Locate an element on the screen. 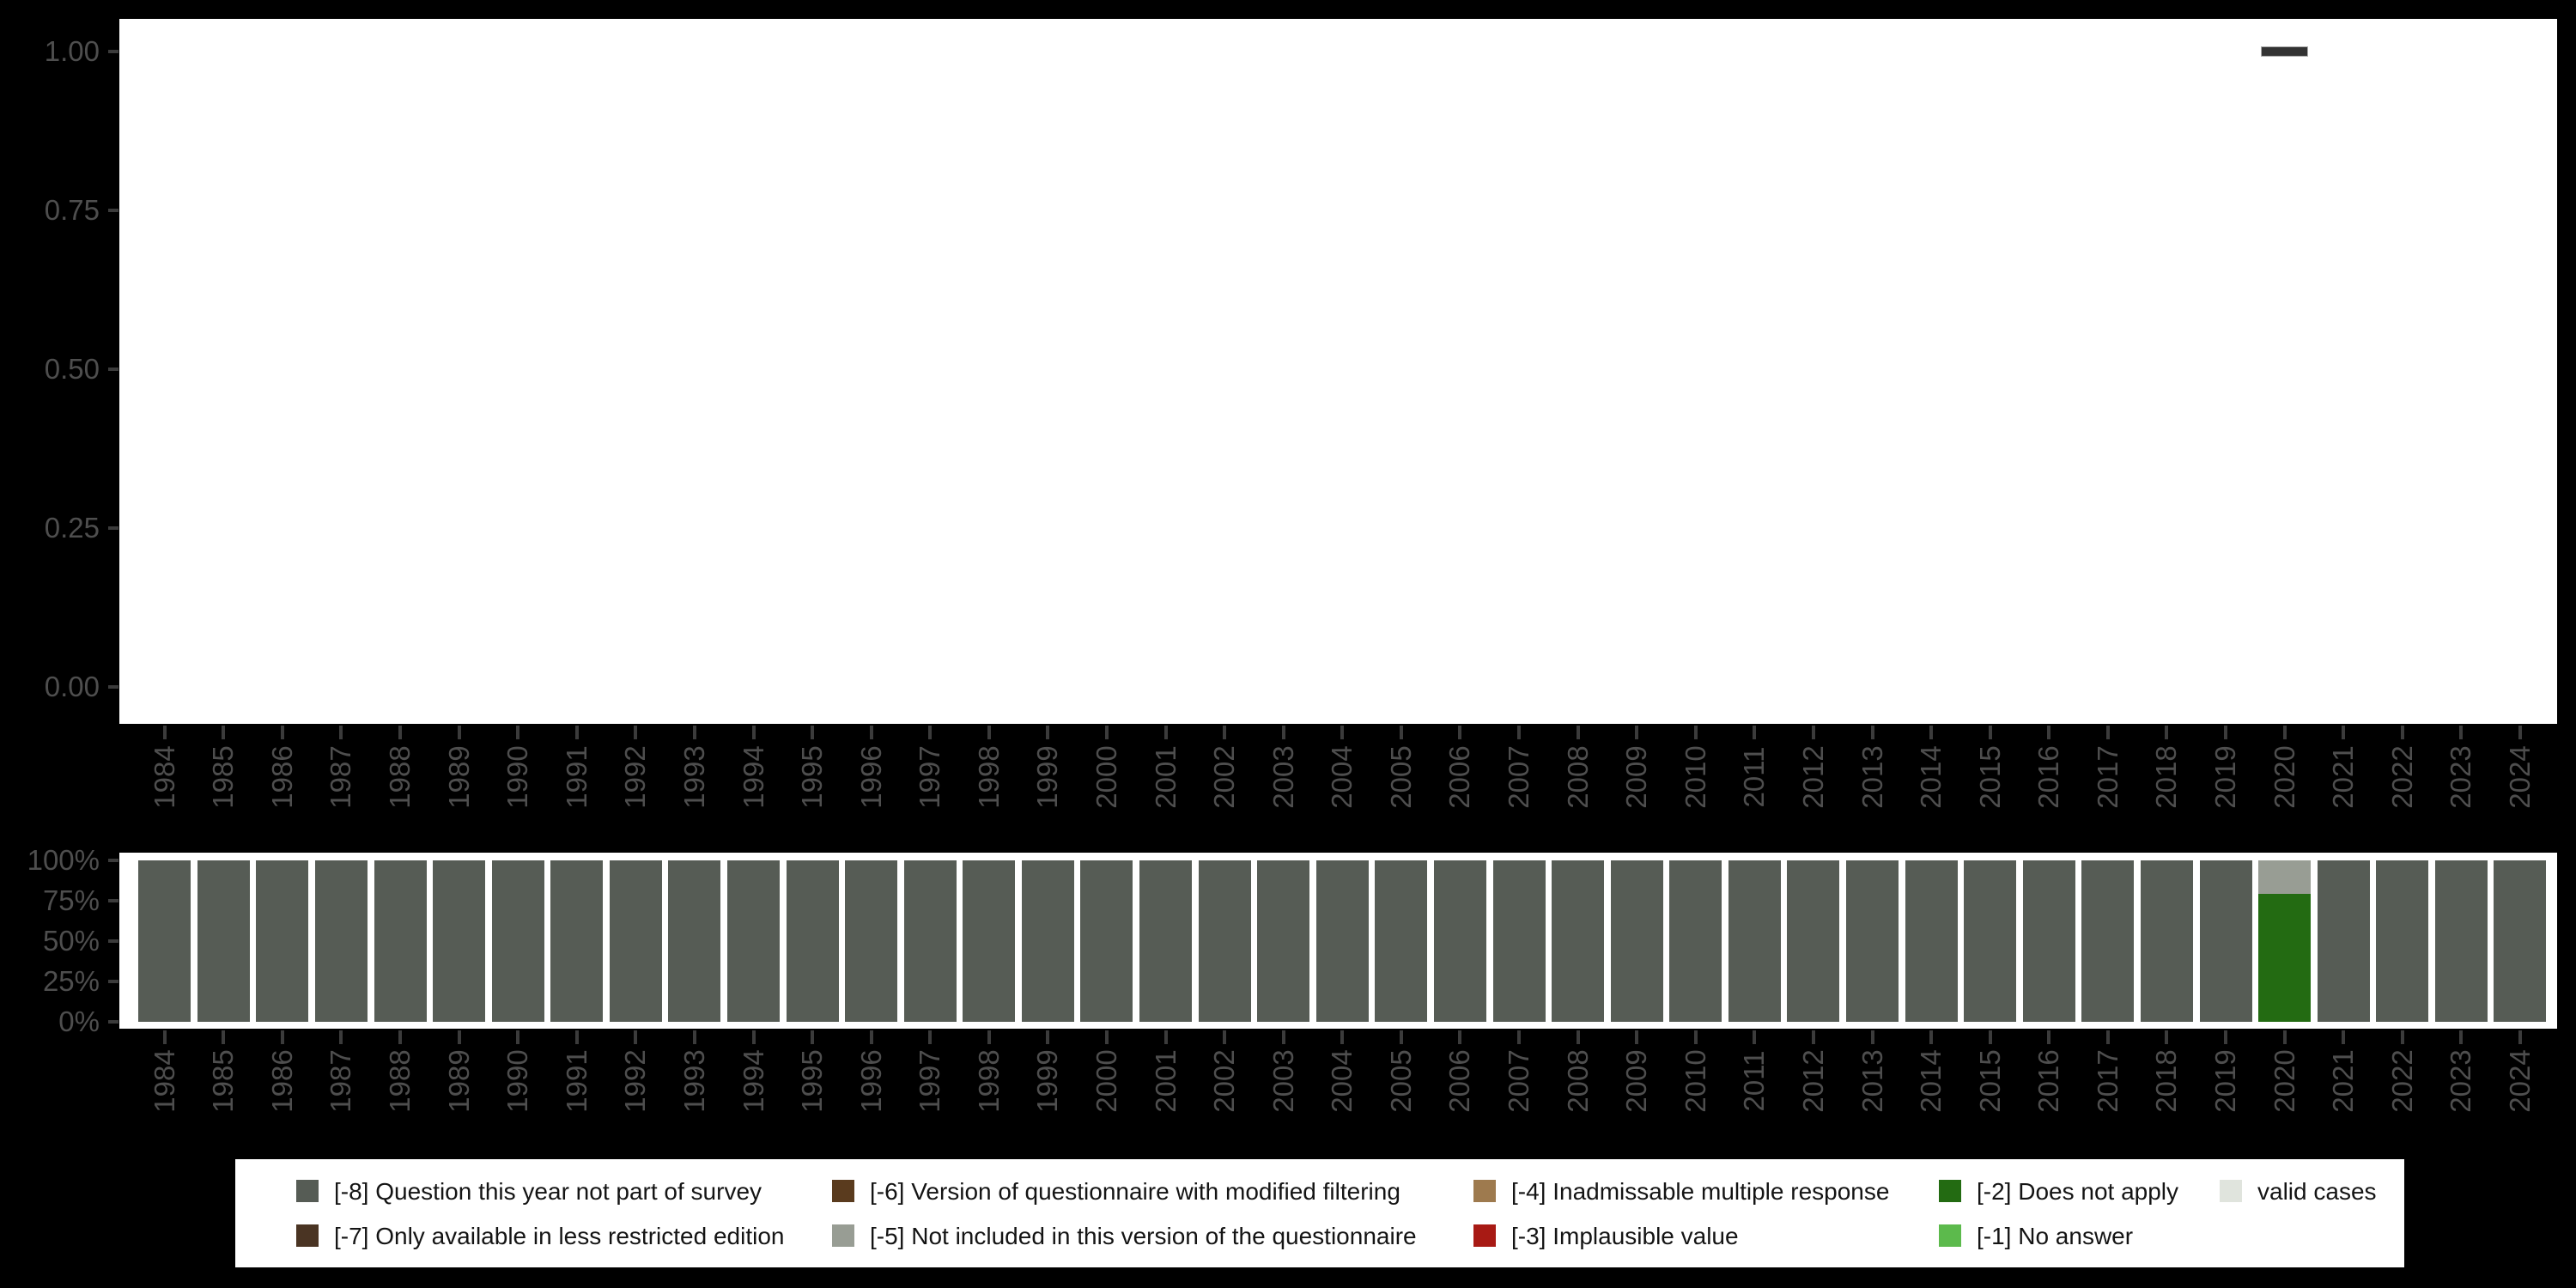 Image resolution: width=2576 pixels, height=1288 pixels. x-axis-year-label: 2001 is located at coordinates (1166, 1081).